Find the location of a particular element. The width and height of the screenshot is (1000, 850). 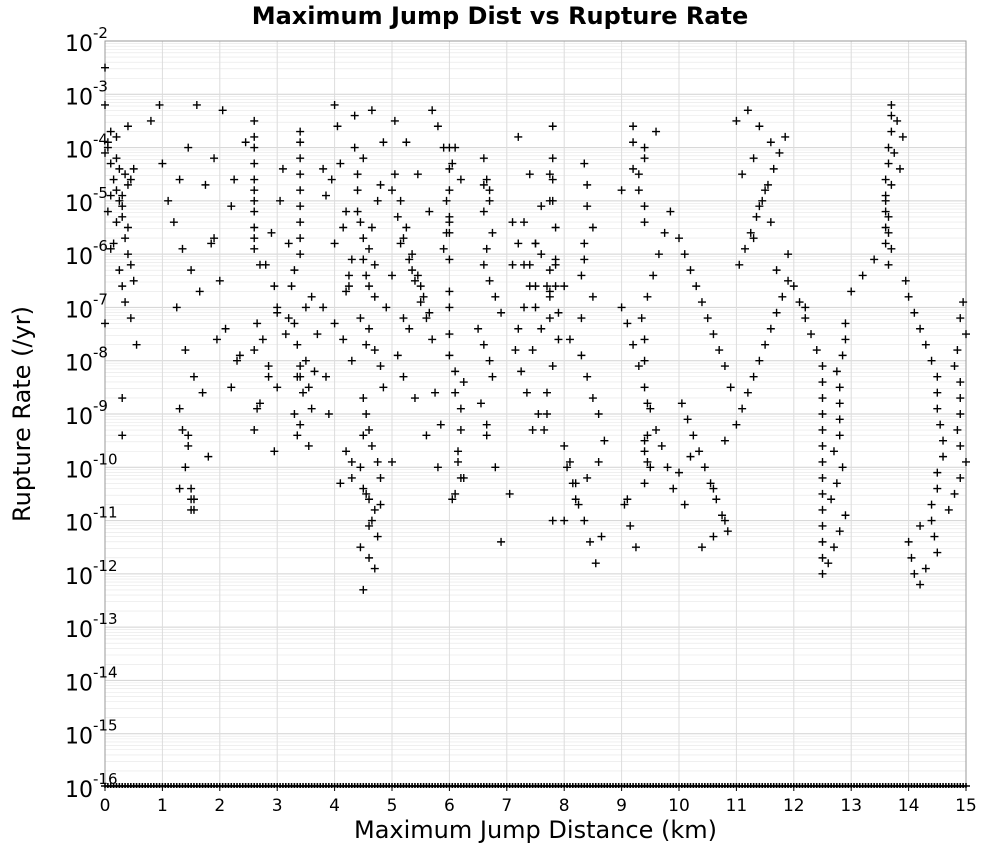

floor-data-point is located at coordinates (966, 785).